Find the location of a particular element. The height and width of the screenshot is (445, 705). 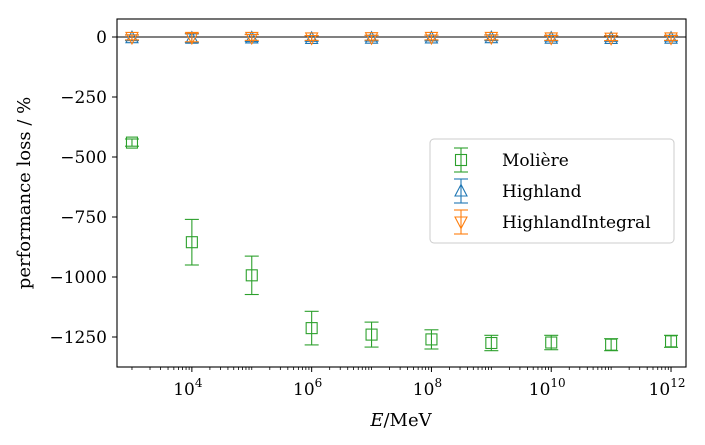

legend-label: Molière is located at coordinates (535, 161).